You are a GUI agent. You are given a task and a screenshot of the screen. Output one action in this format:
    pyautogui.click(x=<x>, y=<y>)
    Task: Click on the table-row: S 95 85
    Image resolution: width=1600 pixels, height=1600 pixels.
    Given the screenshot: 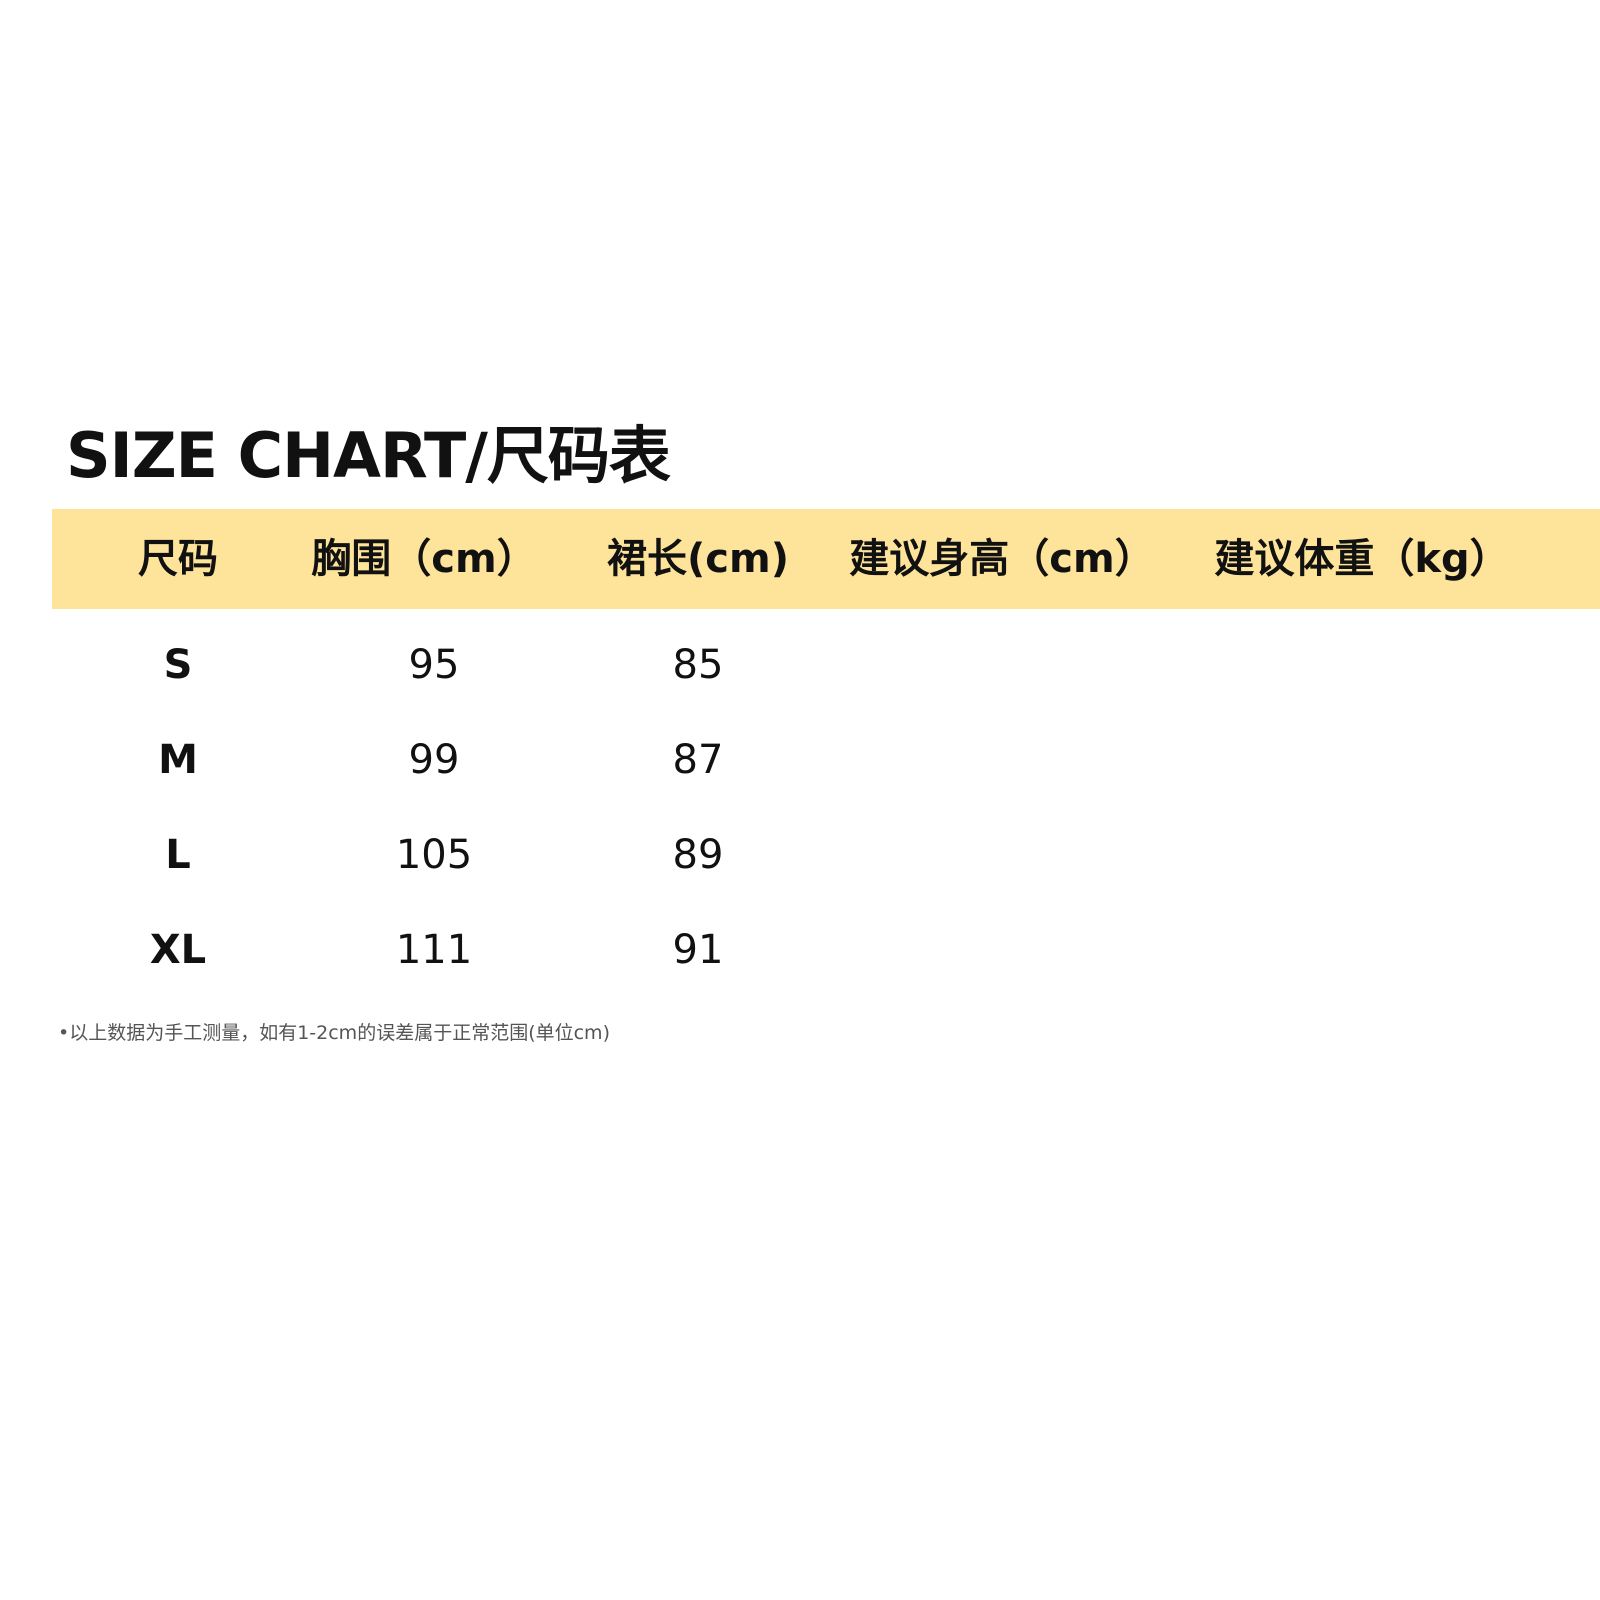 What is the action you would take?
    pyautogui.click(x=800, y=665)
    